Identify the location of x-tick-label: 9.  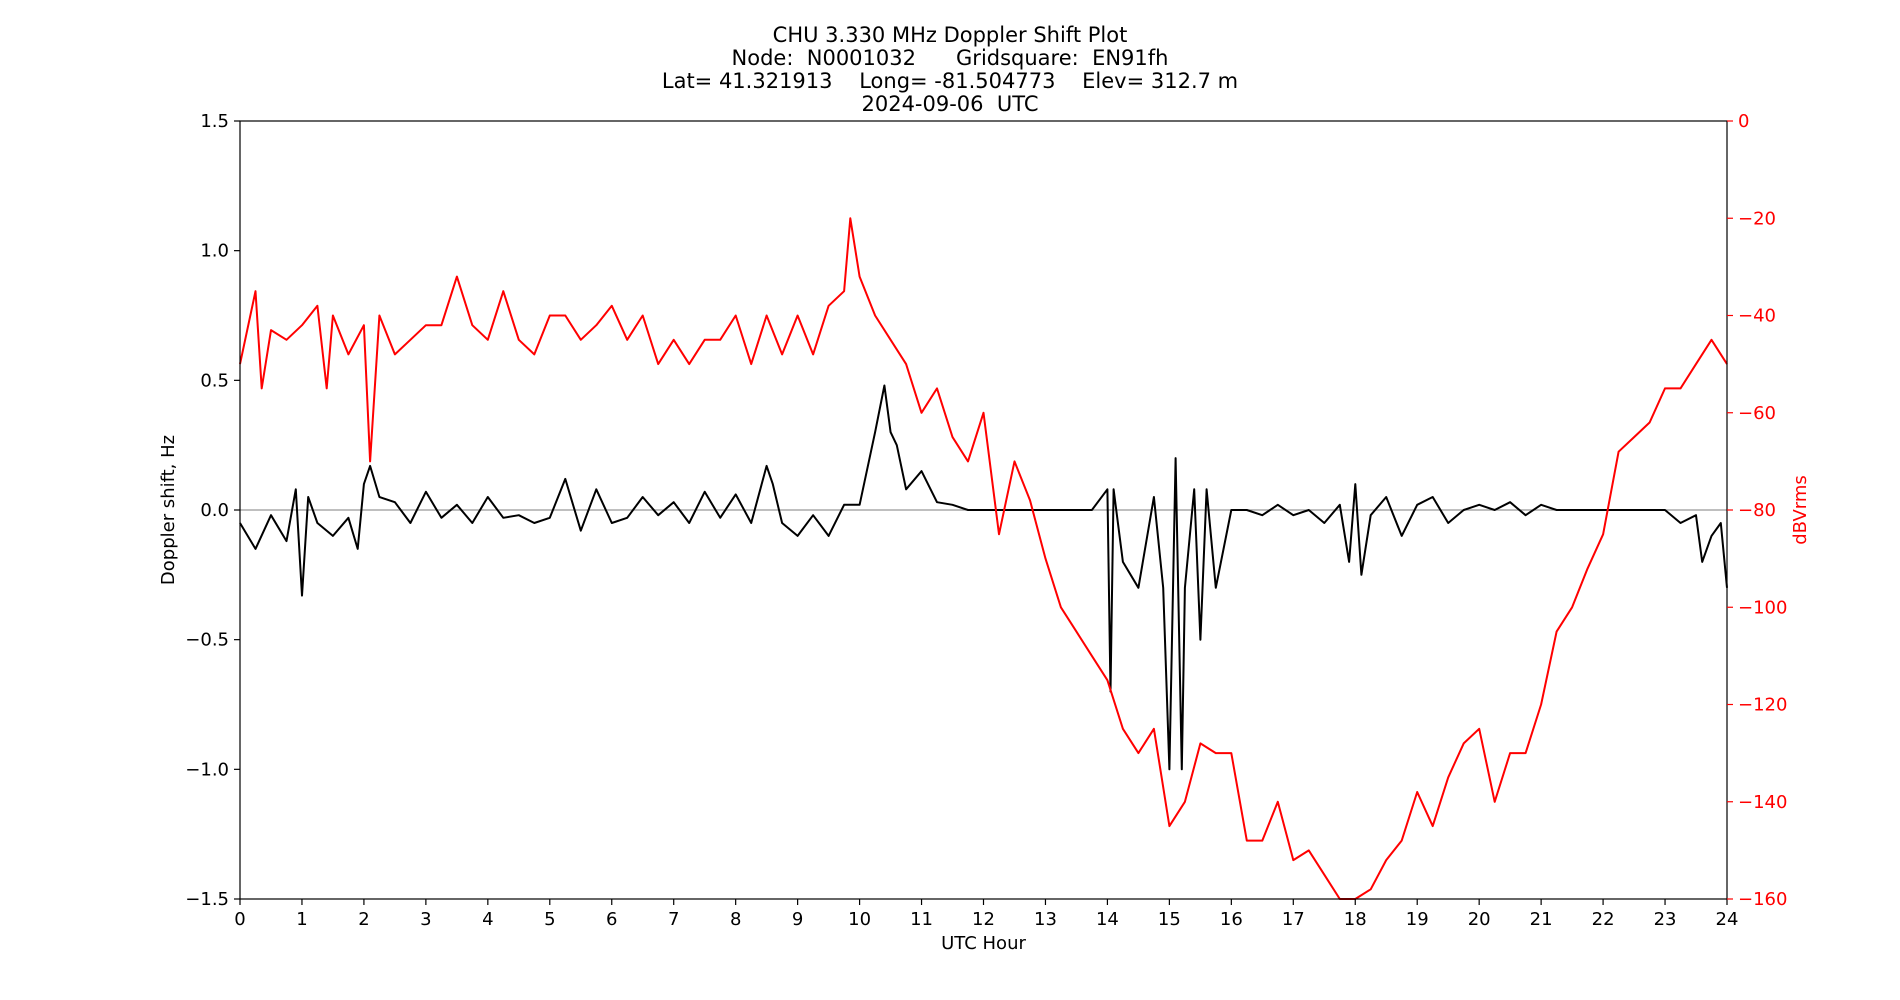
(797, 919).